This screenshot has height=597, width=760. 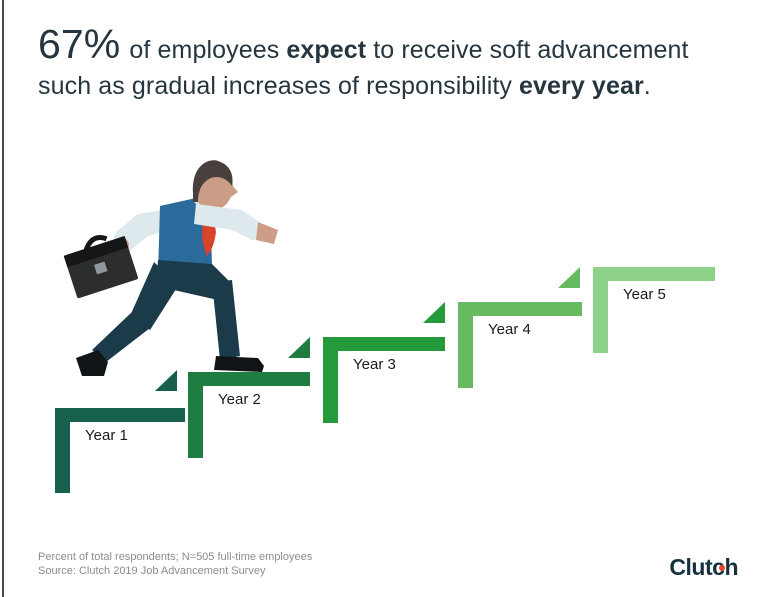 I want to click on headline-stat: 67%, so click(x=79, y=44).